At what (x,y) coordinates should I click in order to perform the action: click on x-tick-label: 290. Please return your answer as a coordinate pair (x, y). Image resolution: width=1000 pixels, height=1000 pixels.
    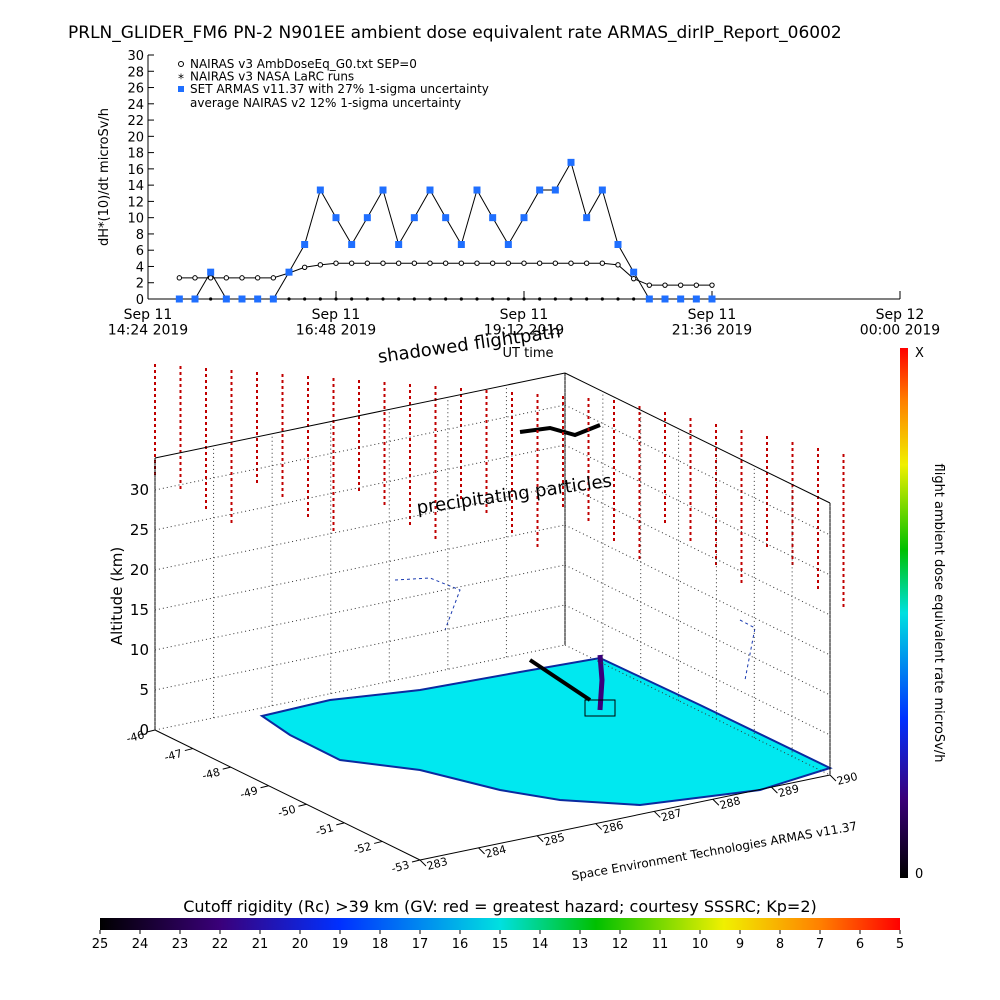
    Looking at the image, I should click on (847, 779).